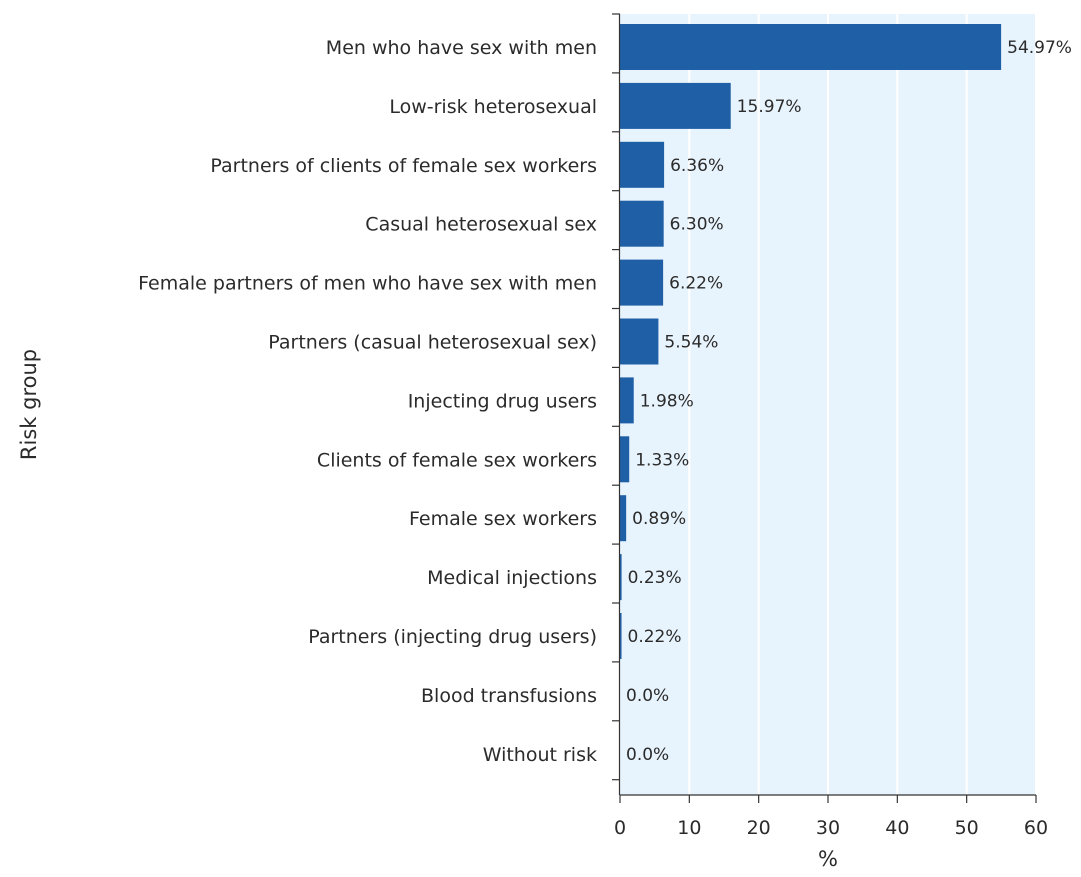  I want to click on data-label: 5.54%, so click(691, 343).